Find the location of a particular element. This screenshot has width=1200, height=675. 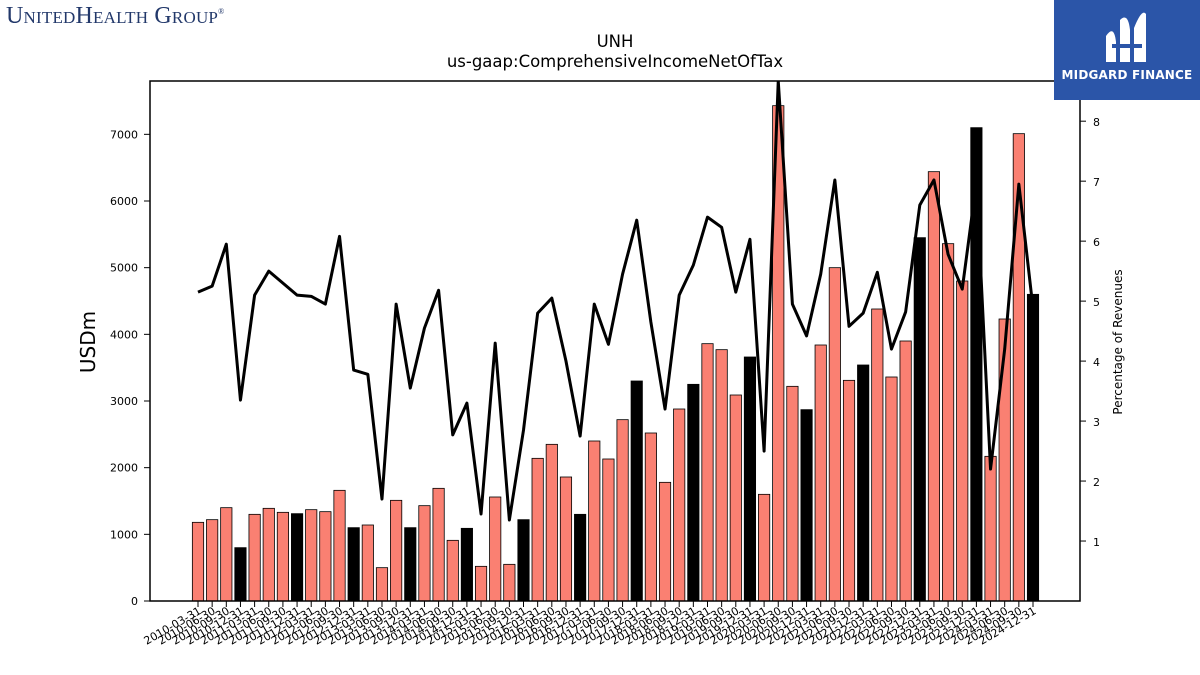

midgard-mark-icon is located at coordinates (1126, 37).